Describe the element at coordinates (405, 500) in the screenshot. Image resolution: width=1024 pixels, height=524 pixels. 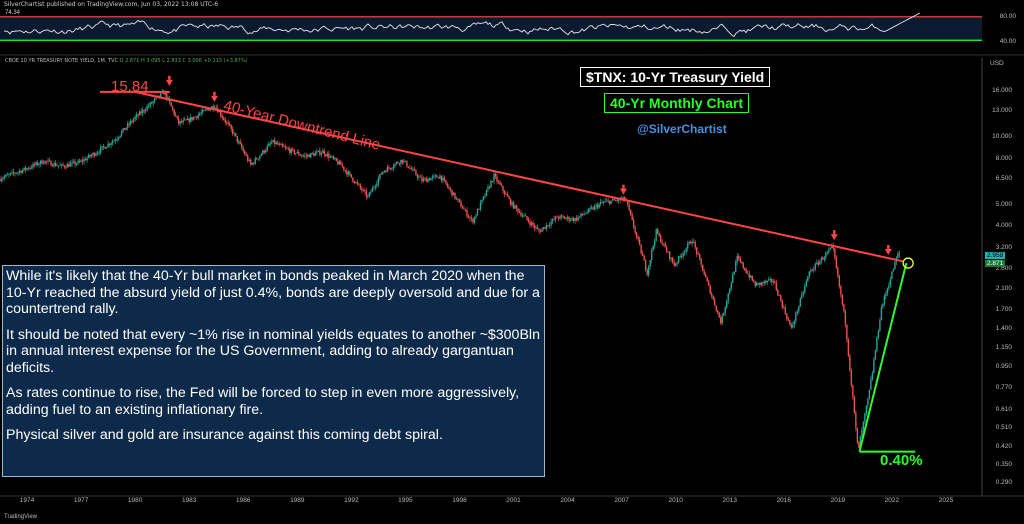
I see `x-tick-label: 1995` at that location.